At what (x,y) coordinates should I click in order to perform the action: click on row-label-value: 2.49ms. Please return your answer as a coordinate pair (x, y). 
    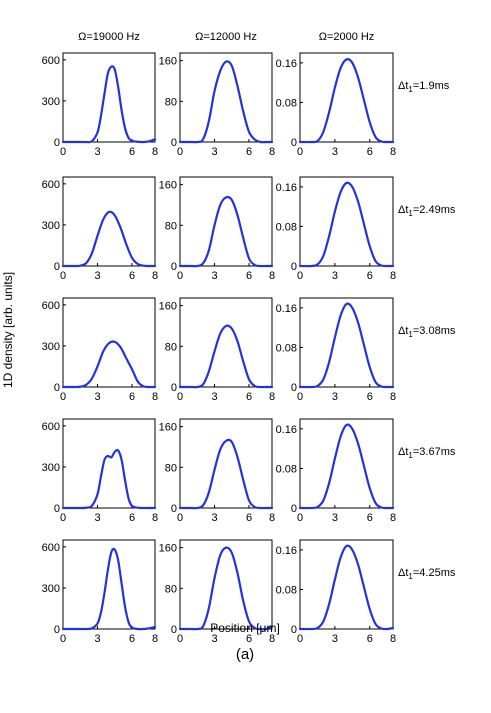
    Looking at the image, I should click on (437, 210).